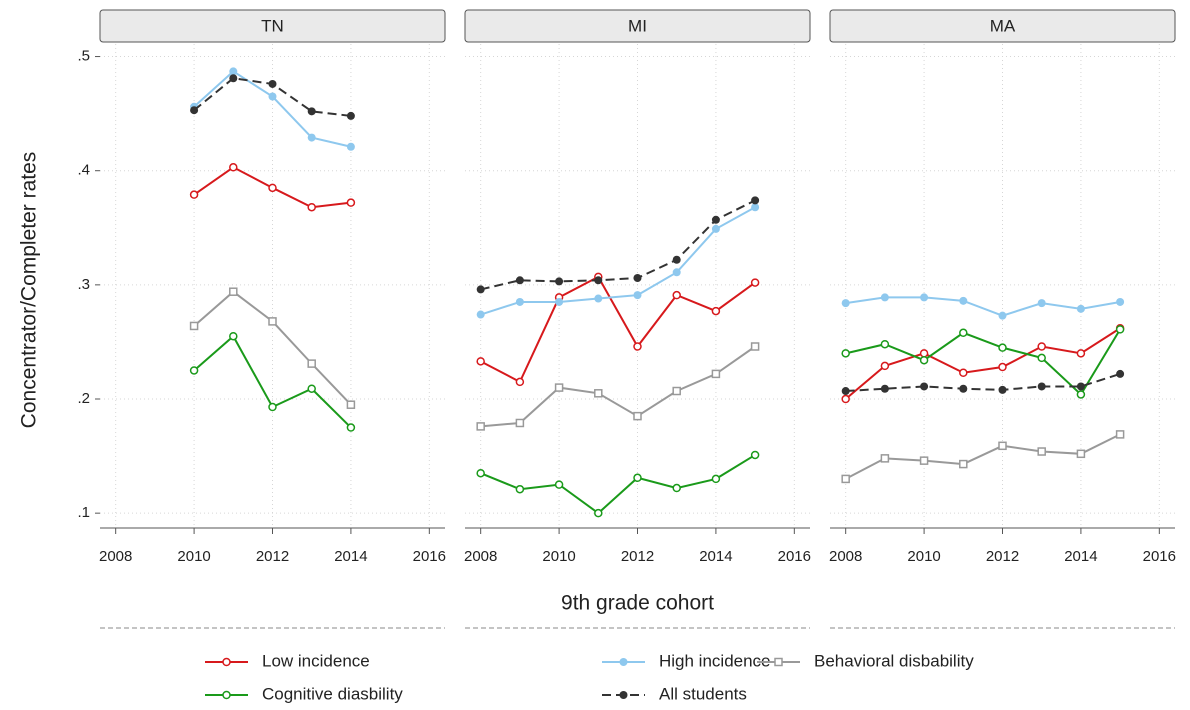 Image resolution: width=1190 pixels, height=710 pixels. I want to click on y-tick-label: .1, so click(83, 512).